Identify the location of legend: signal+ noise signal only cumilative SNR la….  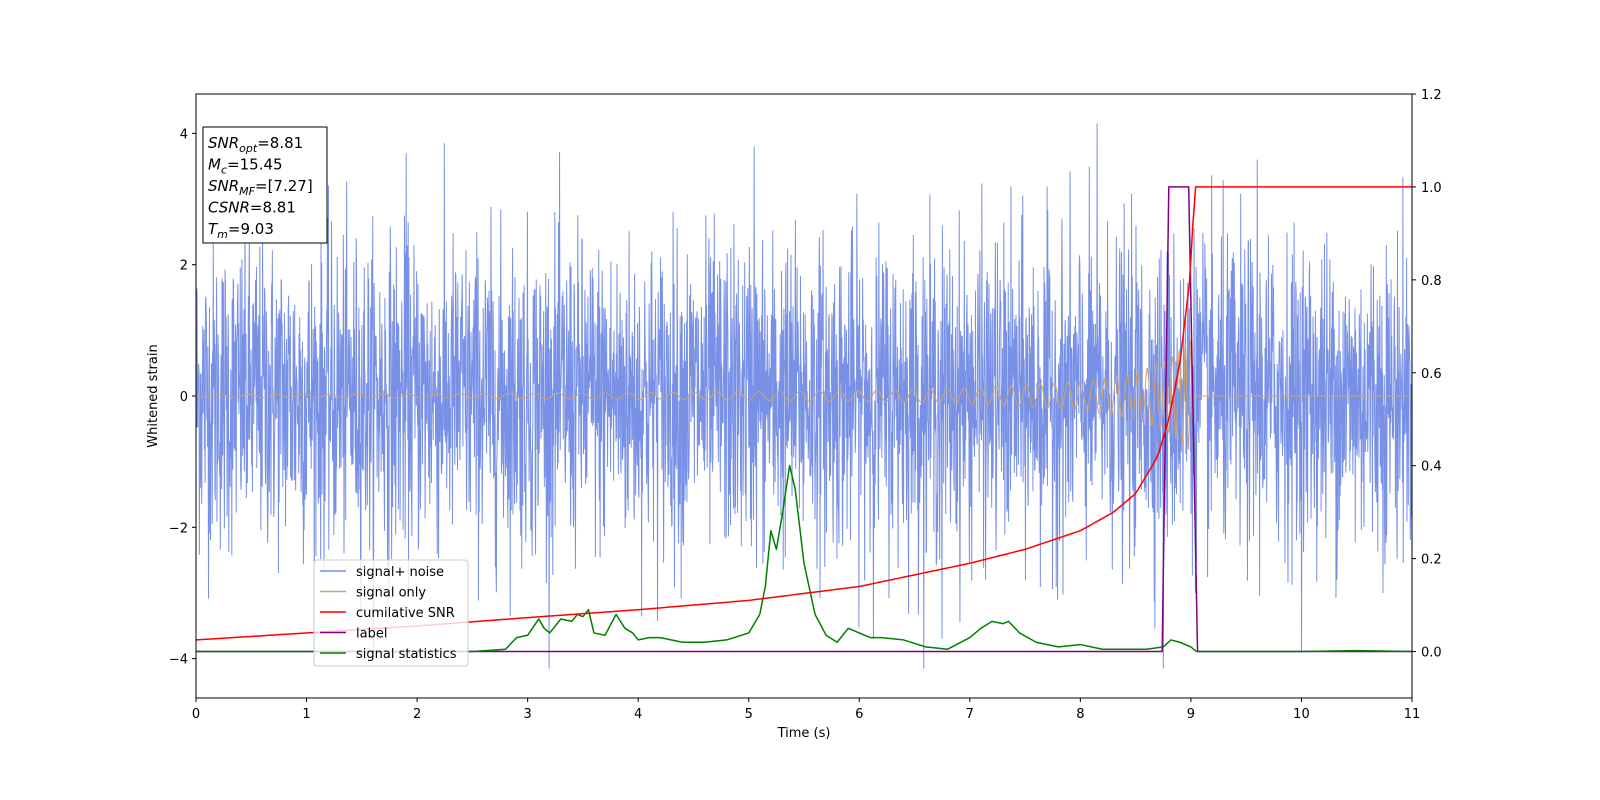
(391, 613).